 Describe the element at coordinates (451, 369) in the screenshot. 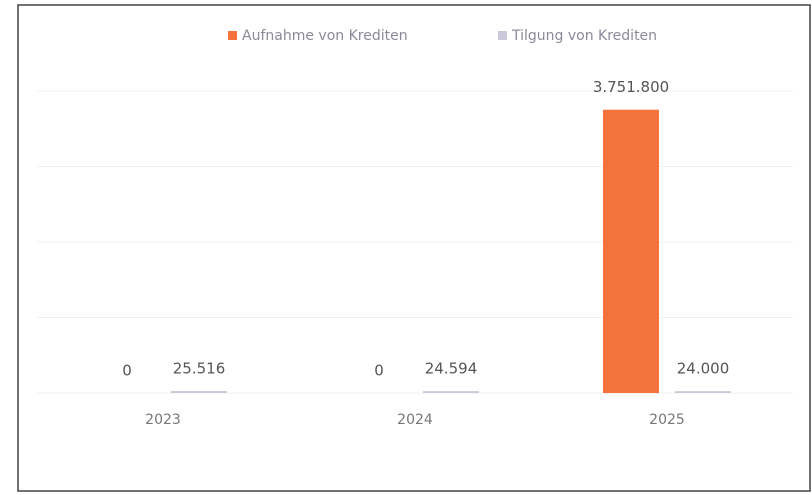

I see `data-label: 24.594` at that location.